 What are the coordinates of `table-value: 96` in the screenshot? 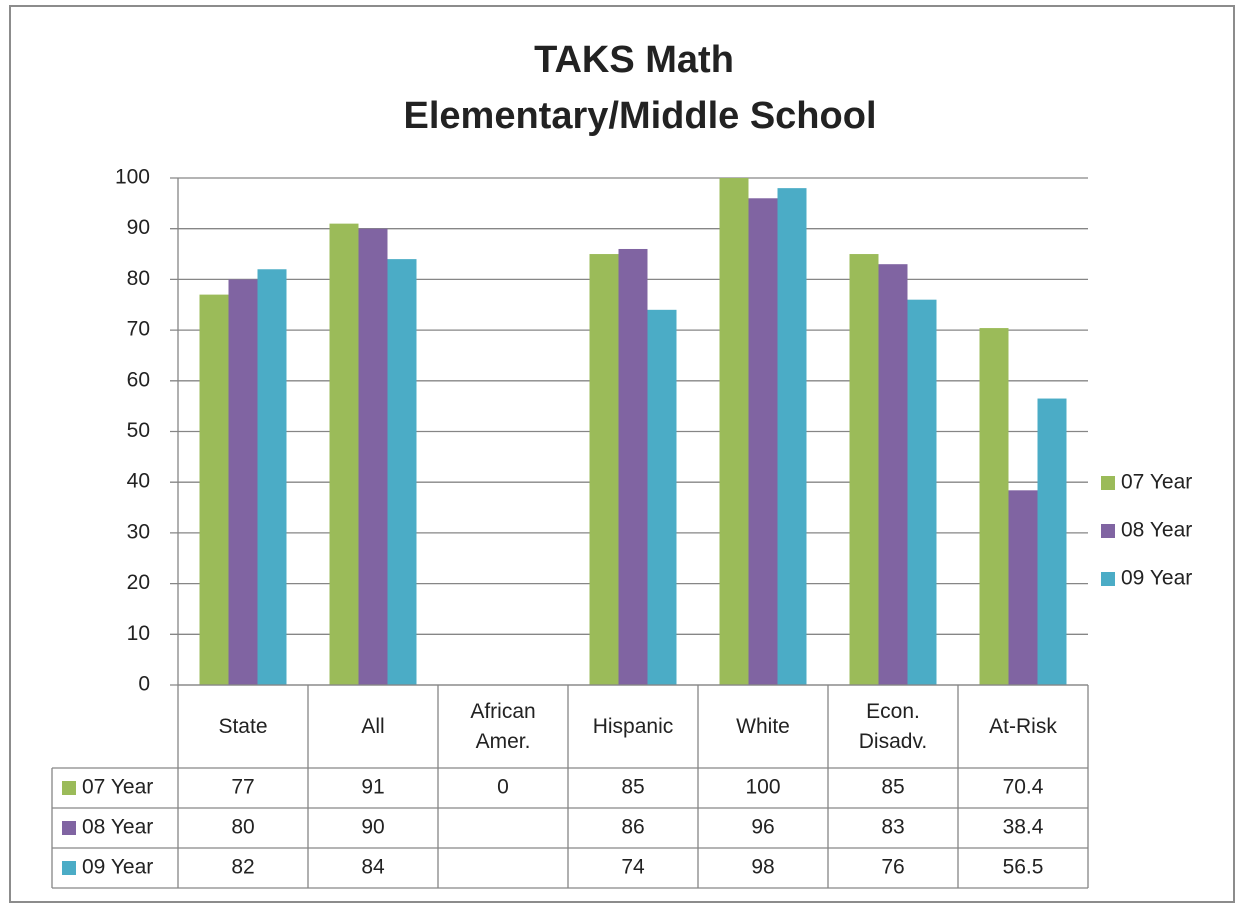 It's located at (762, 827).